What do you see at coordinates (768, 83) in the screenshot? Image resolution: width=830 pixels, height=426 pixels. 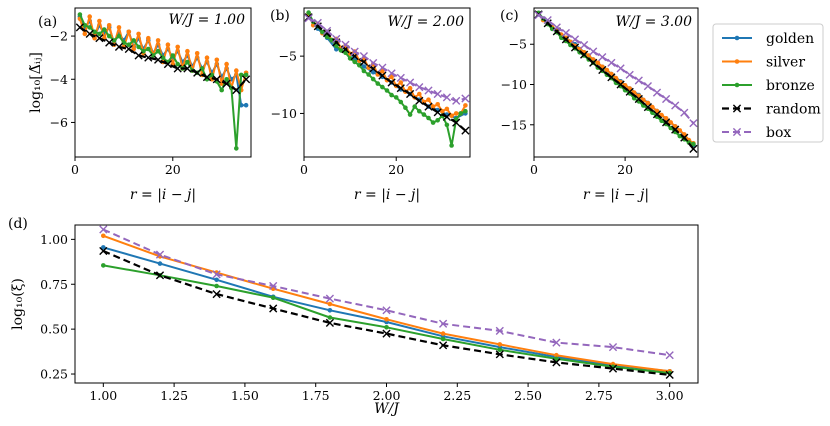 I see `legend-frame` at bounding box center [768, 83].